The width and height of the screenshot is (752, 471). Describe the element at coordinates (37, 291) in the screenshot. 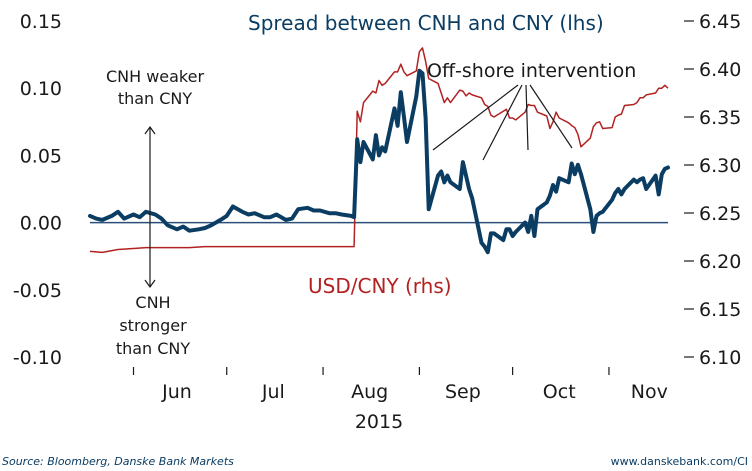

I see `left-tick-label: -0.05` at that location.